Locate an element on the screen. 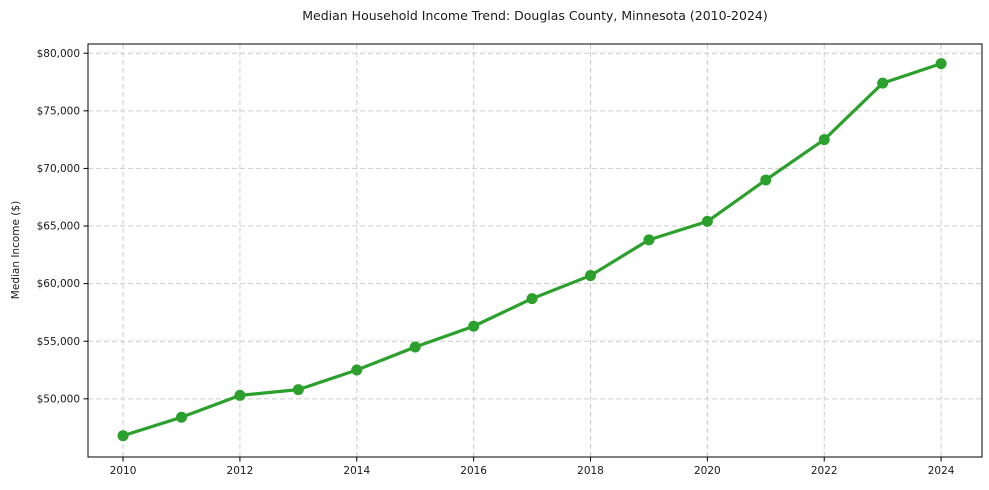 This screenshot has height=490, width=989. data-point-2011 is located at coordinates (181, 417).